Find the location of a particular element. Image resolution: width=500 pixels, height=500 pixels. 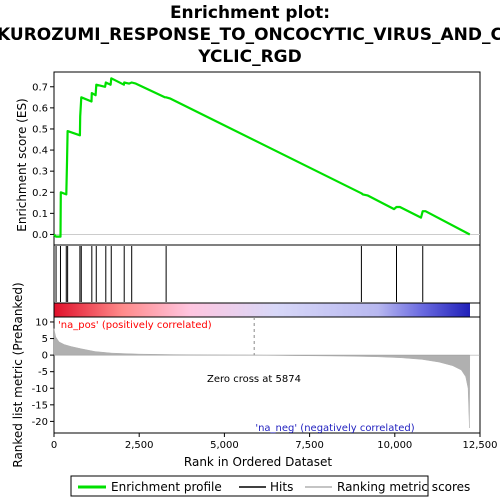

legend-enrichment-label: Enrichment profile is located at coordinates (166, 487).